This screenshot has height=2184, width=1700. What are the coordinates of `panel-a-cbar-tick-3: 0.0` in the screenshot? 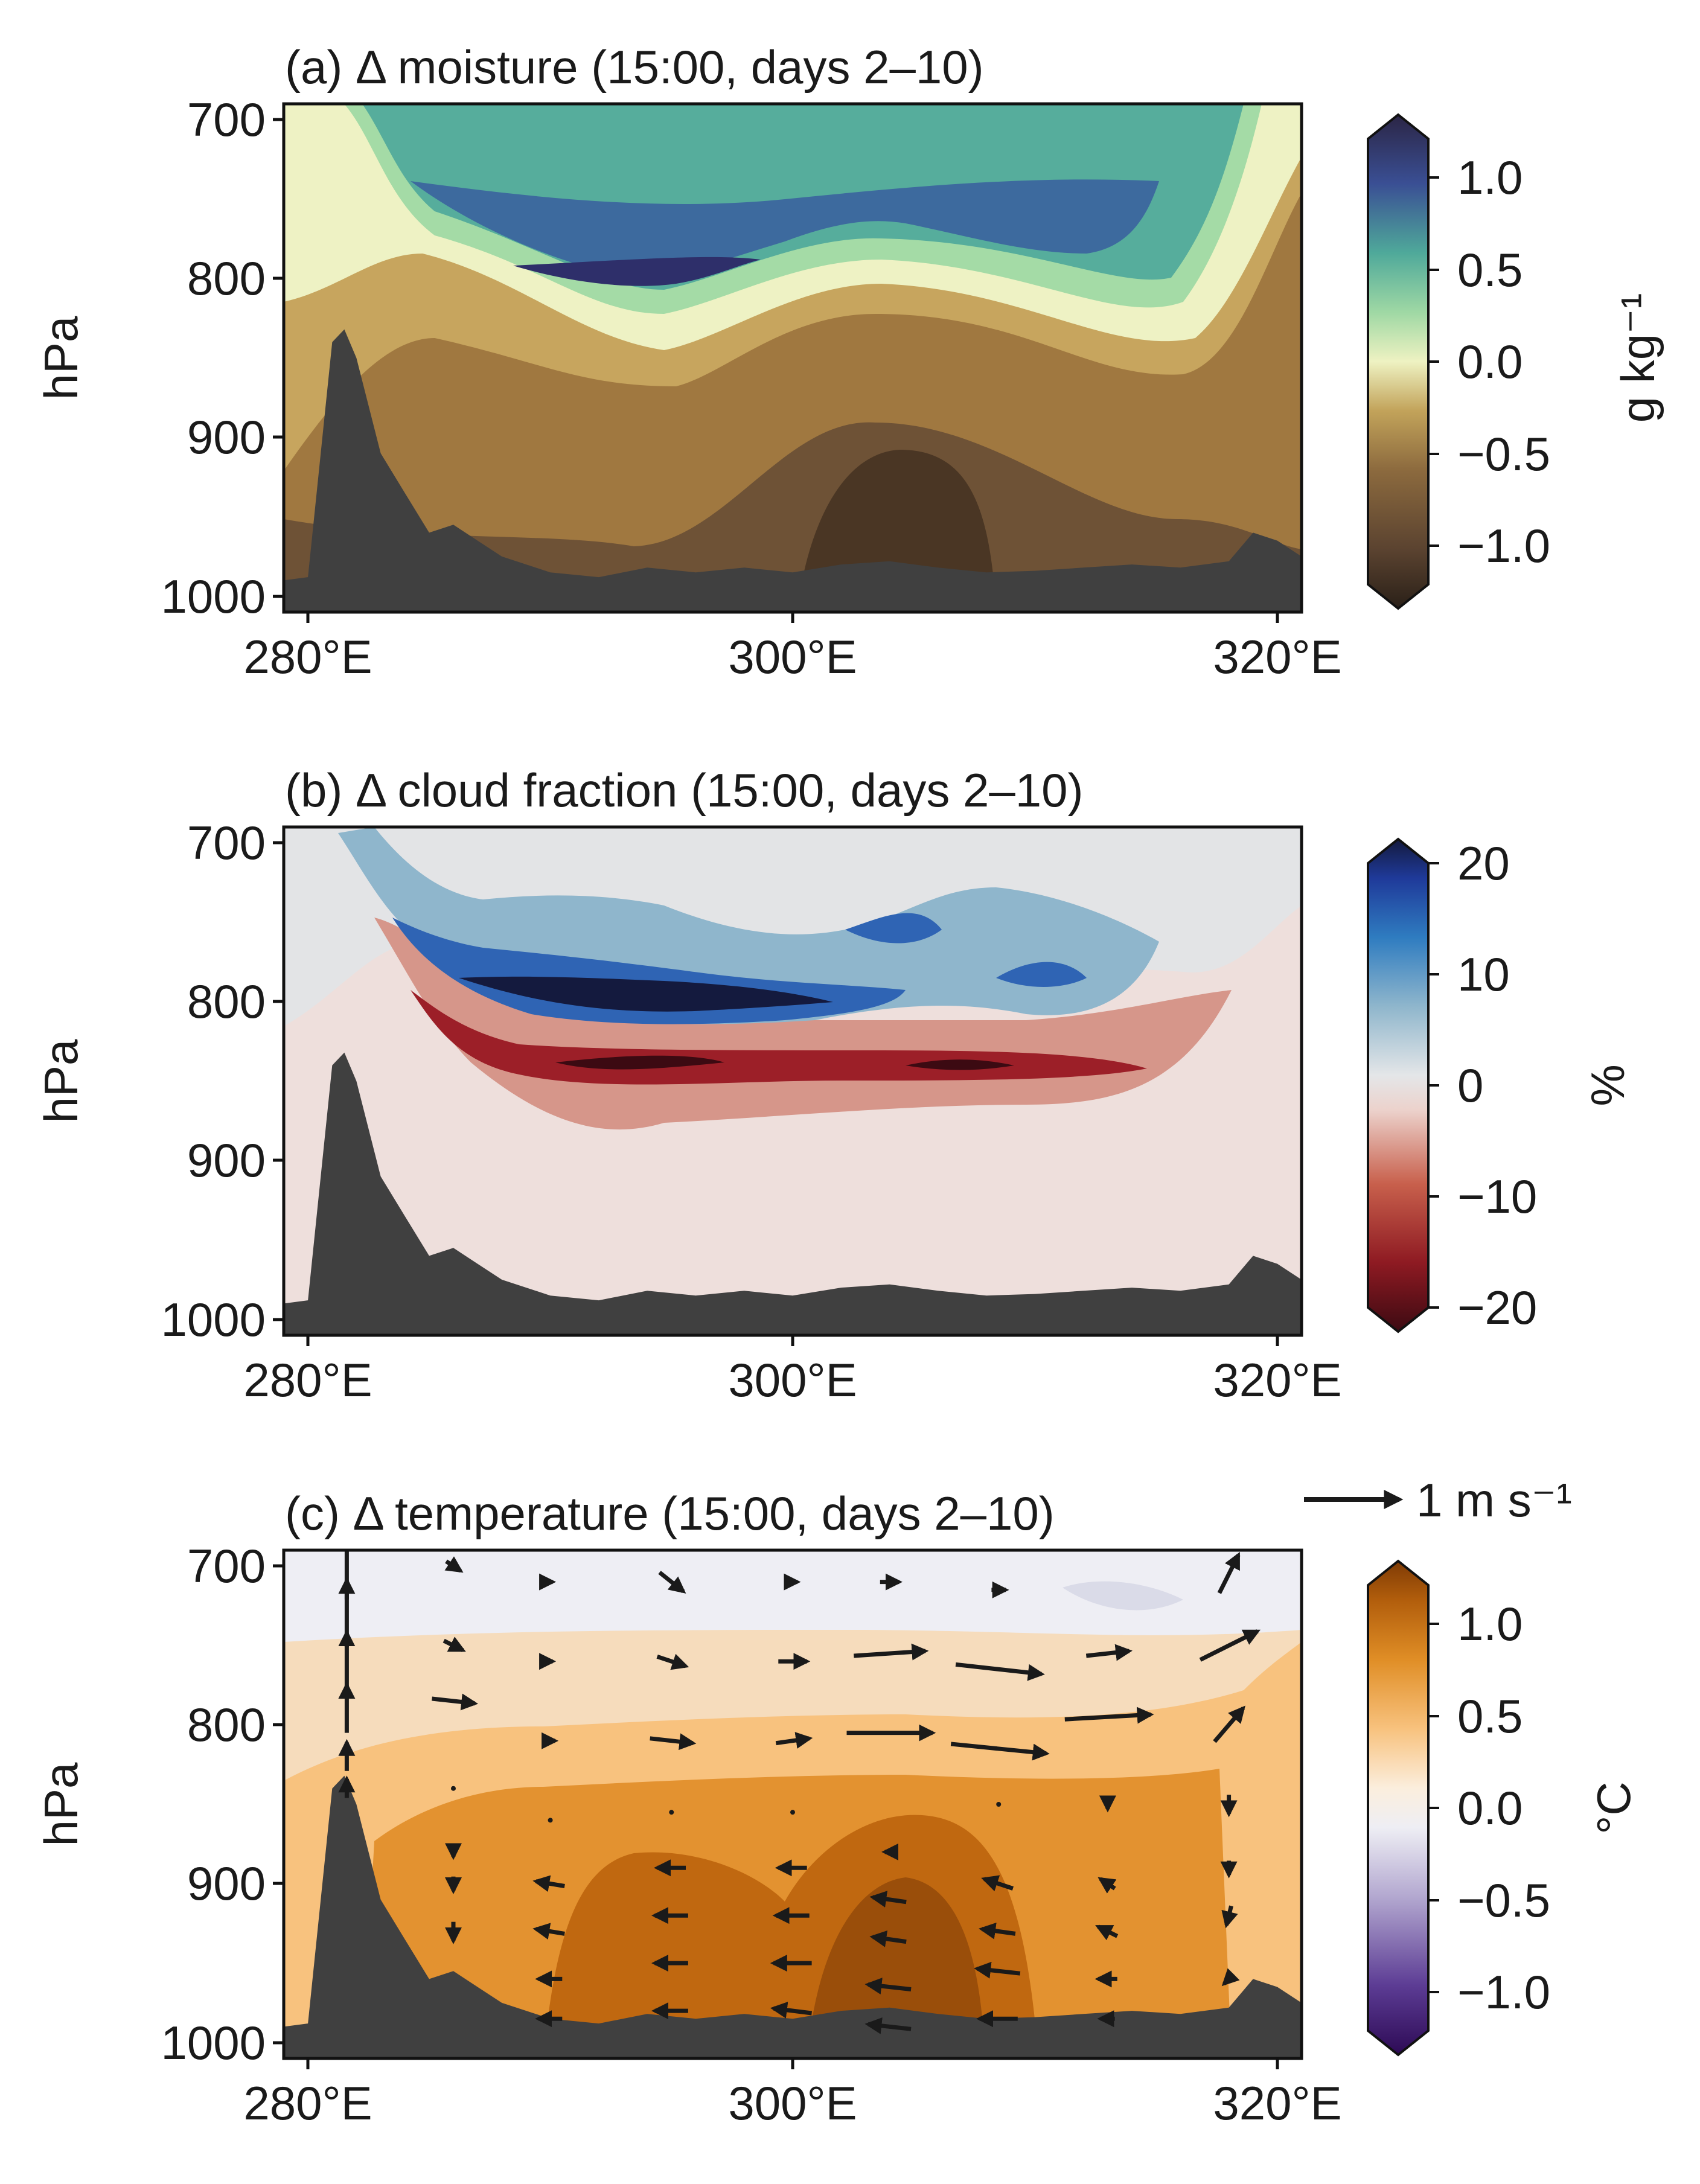 It's located at (1490, 361).